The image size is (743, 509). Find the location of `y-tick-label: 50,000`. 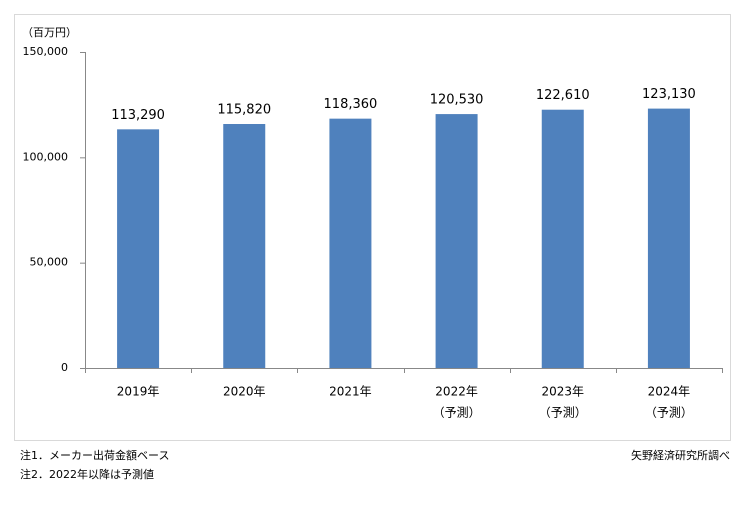

y-tick-label: 50,000 is located at coordinates (49, 262).